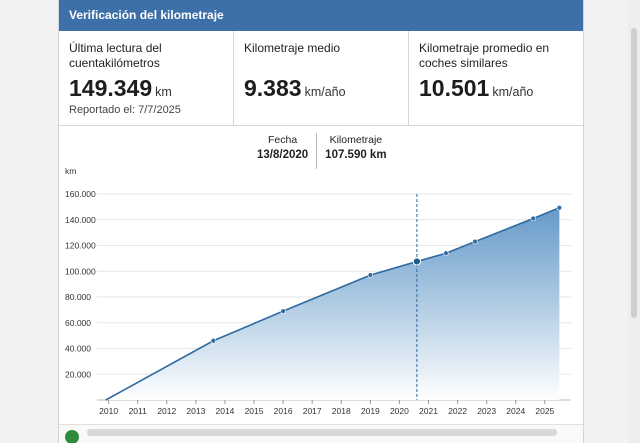 The width and height of the screenshot is (640, 443). Describe the element at coordinates (72, 436) in the screenshot. I see `check-icon` at that location.